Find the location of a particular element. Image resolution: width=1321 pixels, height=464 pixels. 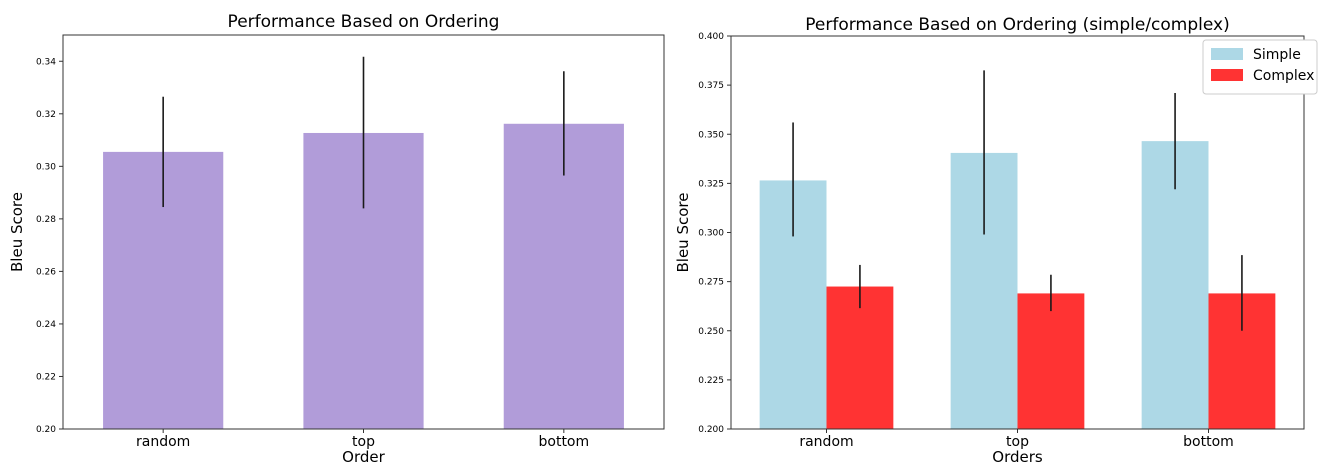

y-tick-label: 0.275 is located at coordinates (711, 283).